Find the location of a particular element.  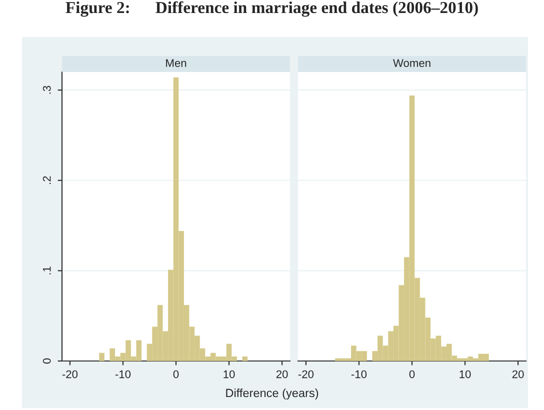

y-tick-label: 0 is located at coordinates (46, 361).